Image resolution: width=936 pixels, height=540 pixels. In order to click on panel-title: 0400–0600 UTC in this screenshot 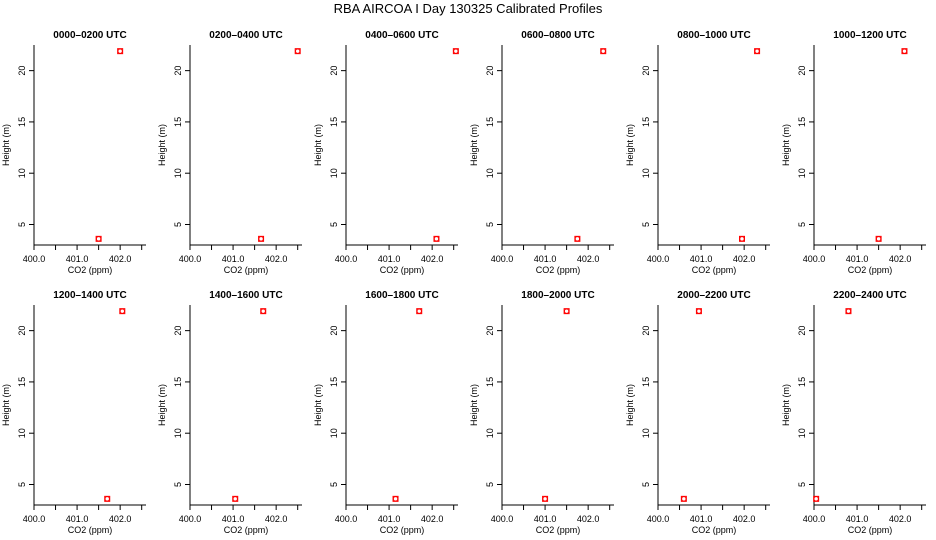, I will do `click(401, 35)`.